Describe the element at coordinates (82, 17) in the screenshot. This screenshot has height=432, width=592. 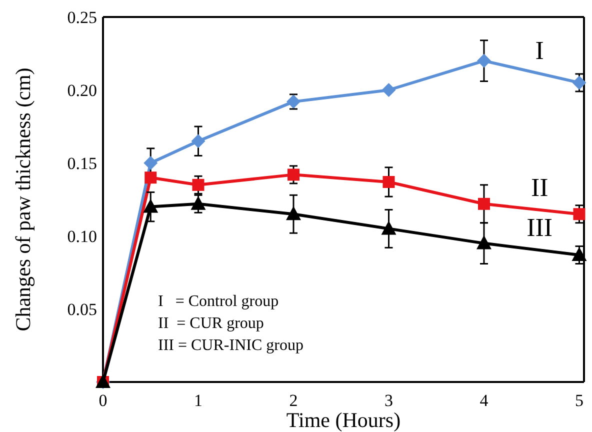
I see `y-tick-label: 0.25` at that location.